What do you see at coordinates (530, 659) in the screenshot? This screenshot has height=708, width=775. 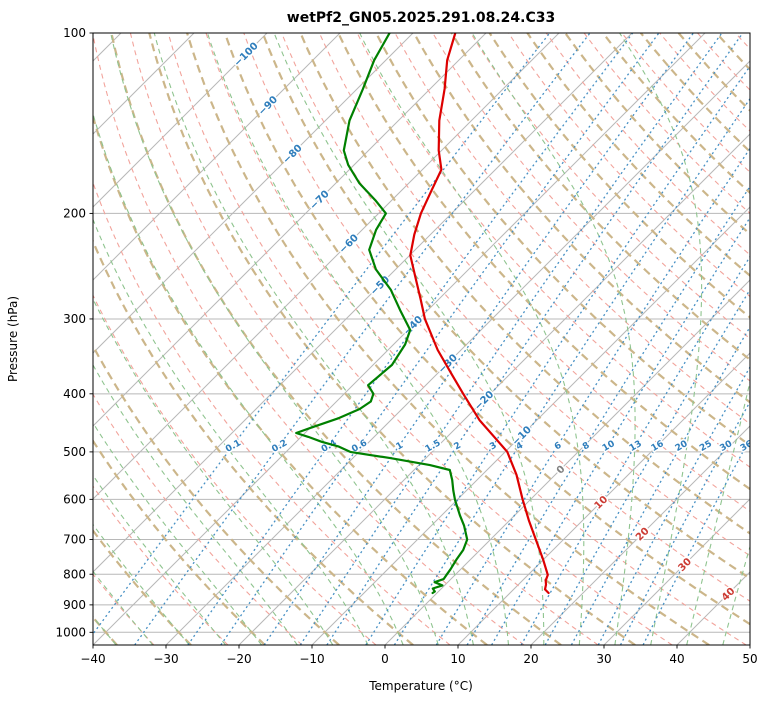 I see `x-tick-label: 20` at bounding box center [530, 659].